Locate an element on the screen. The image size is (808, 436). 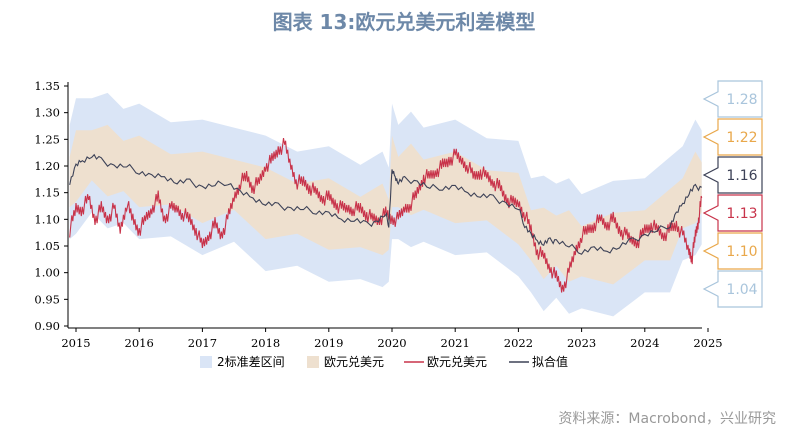
legend-group: 2标准差区间 欧元兑美元 欧元兑美元 拟合值 is located at coordinates (384, 361).